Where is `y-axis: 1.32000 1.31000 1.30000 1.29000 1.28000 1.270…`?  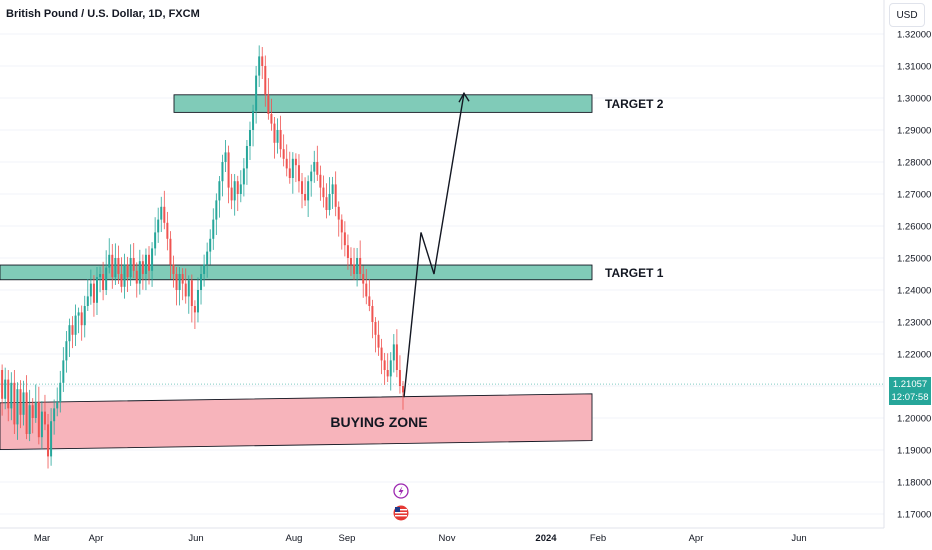
y-axis: 1.32000 1.31000 1.30000 1.29000 1.28000 1.270… is located at coordinates (907, 264).